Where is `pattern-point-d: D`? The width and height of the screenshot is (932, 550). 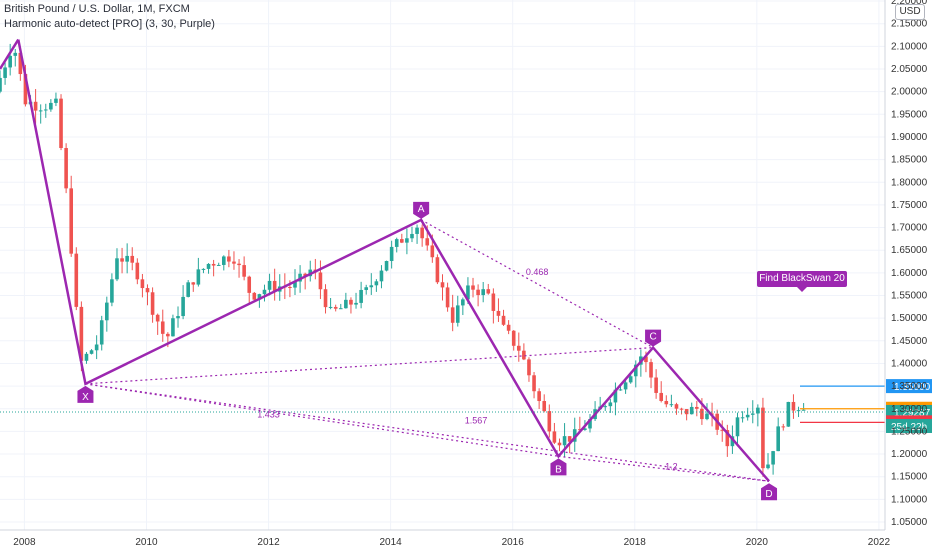
pattern-point-d: D is located at coordinates (769, 492).